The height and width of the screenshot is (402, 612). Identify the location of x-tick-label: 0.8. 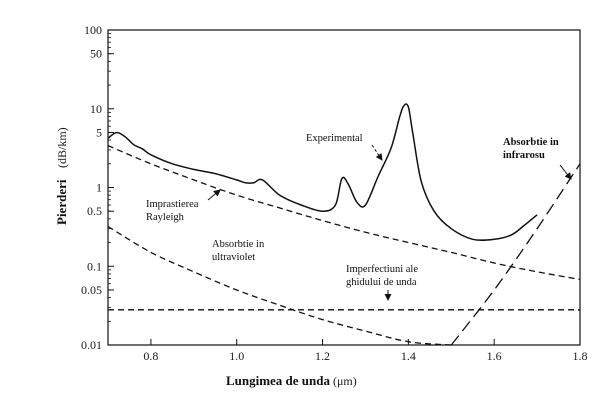
(150, 356).